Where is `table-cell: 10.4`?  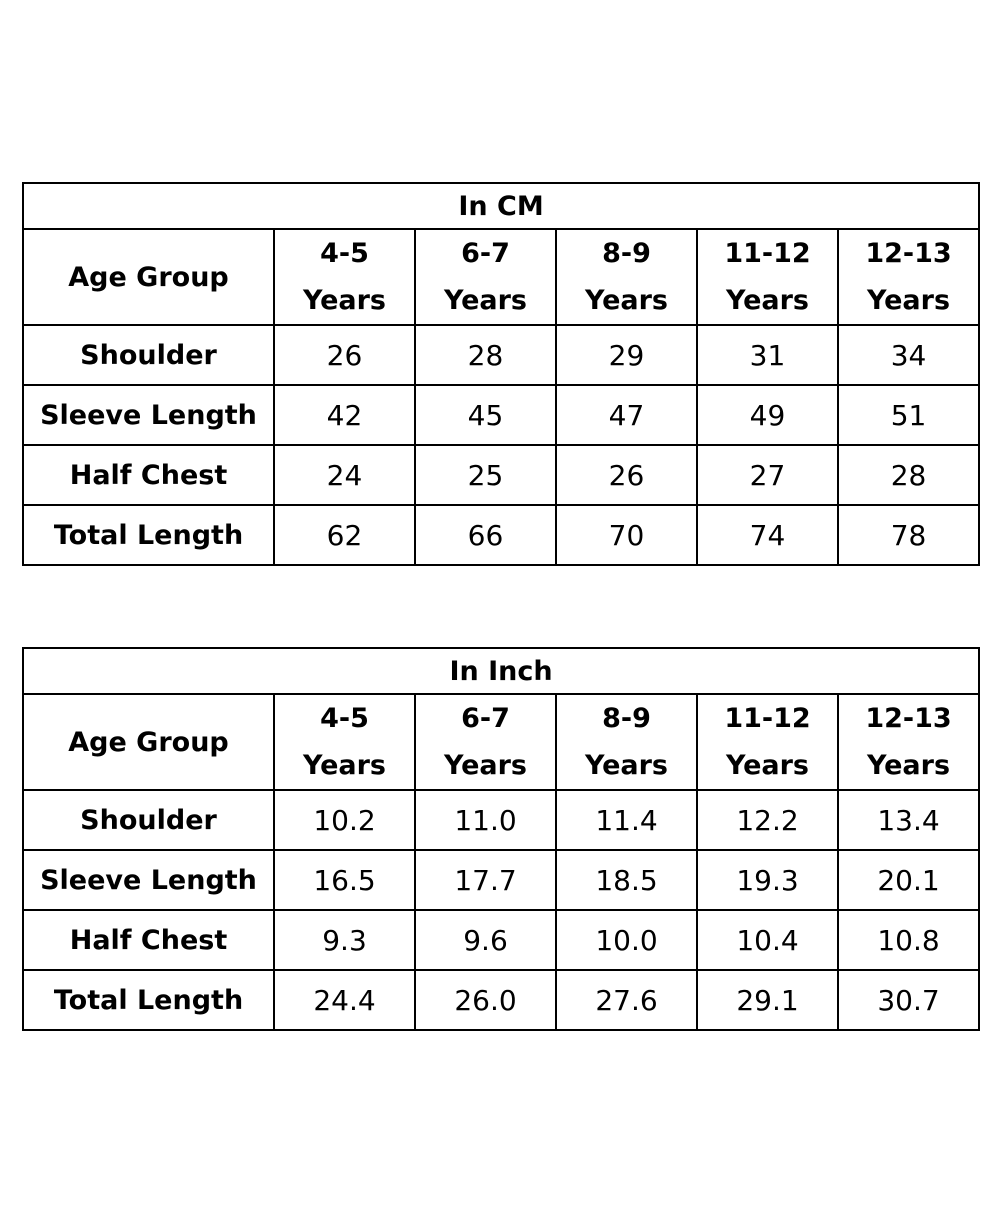 table-cell: 10.4 is located at coordinates (767, 940).